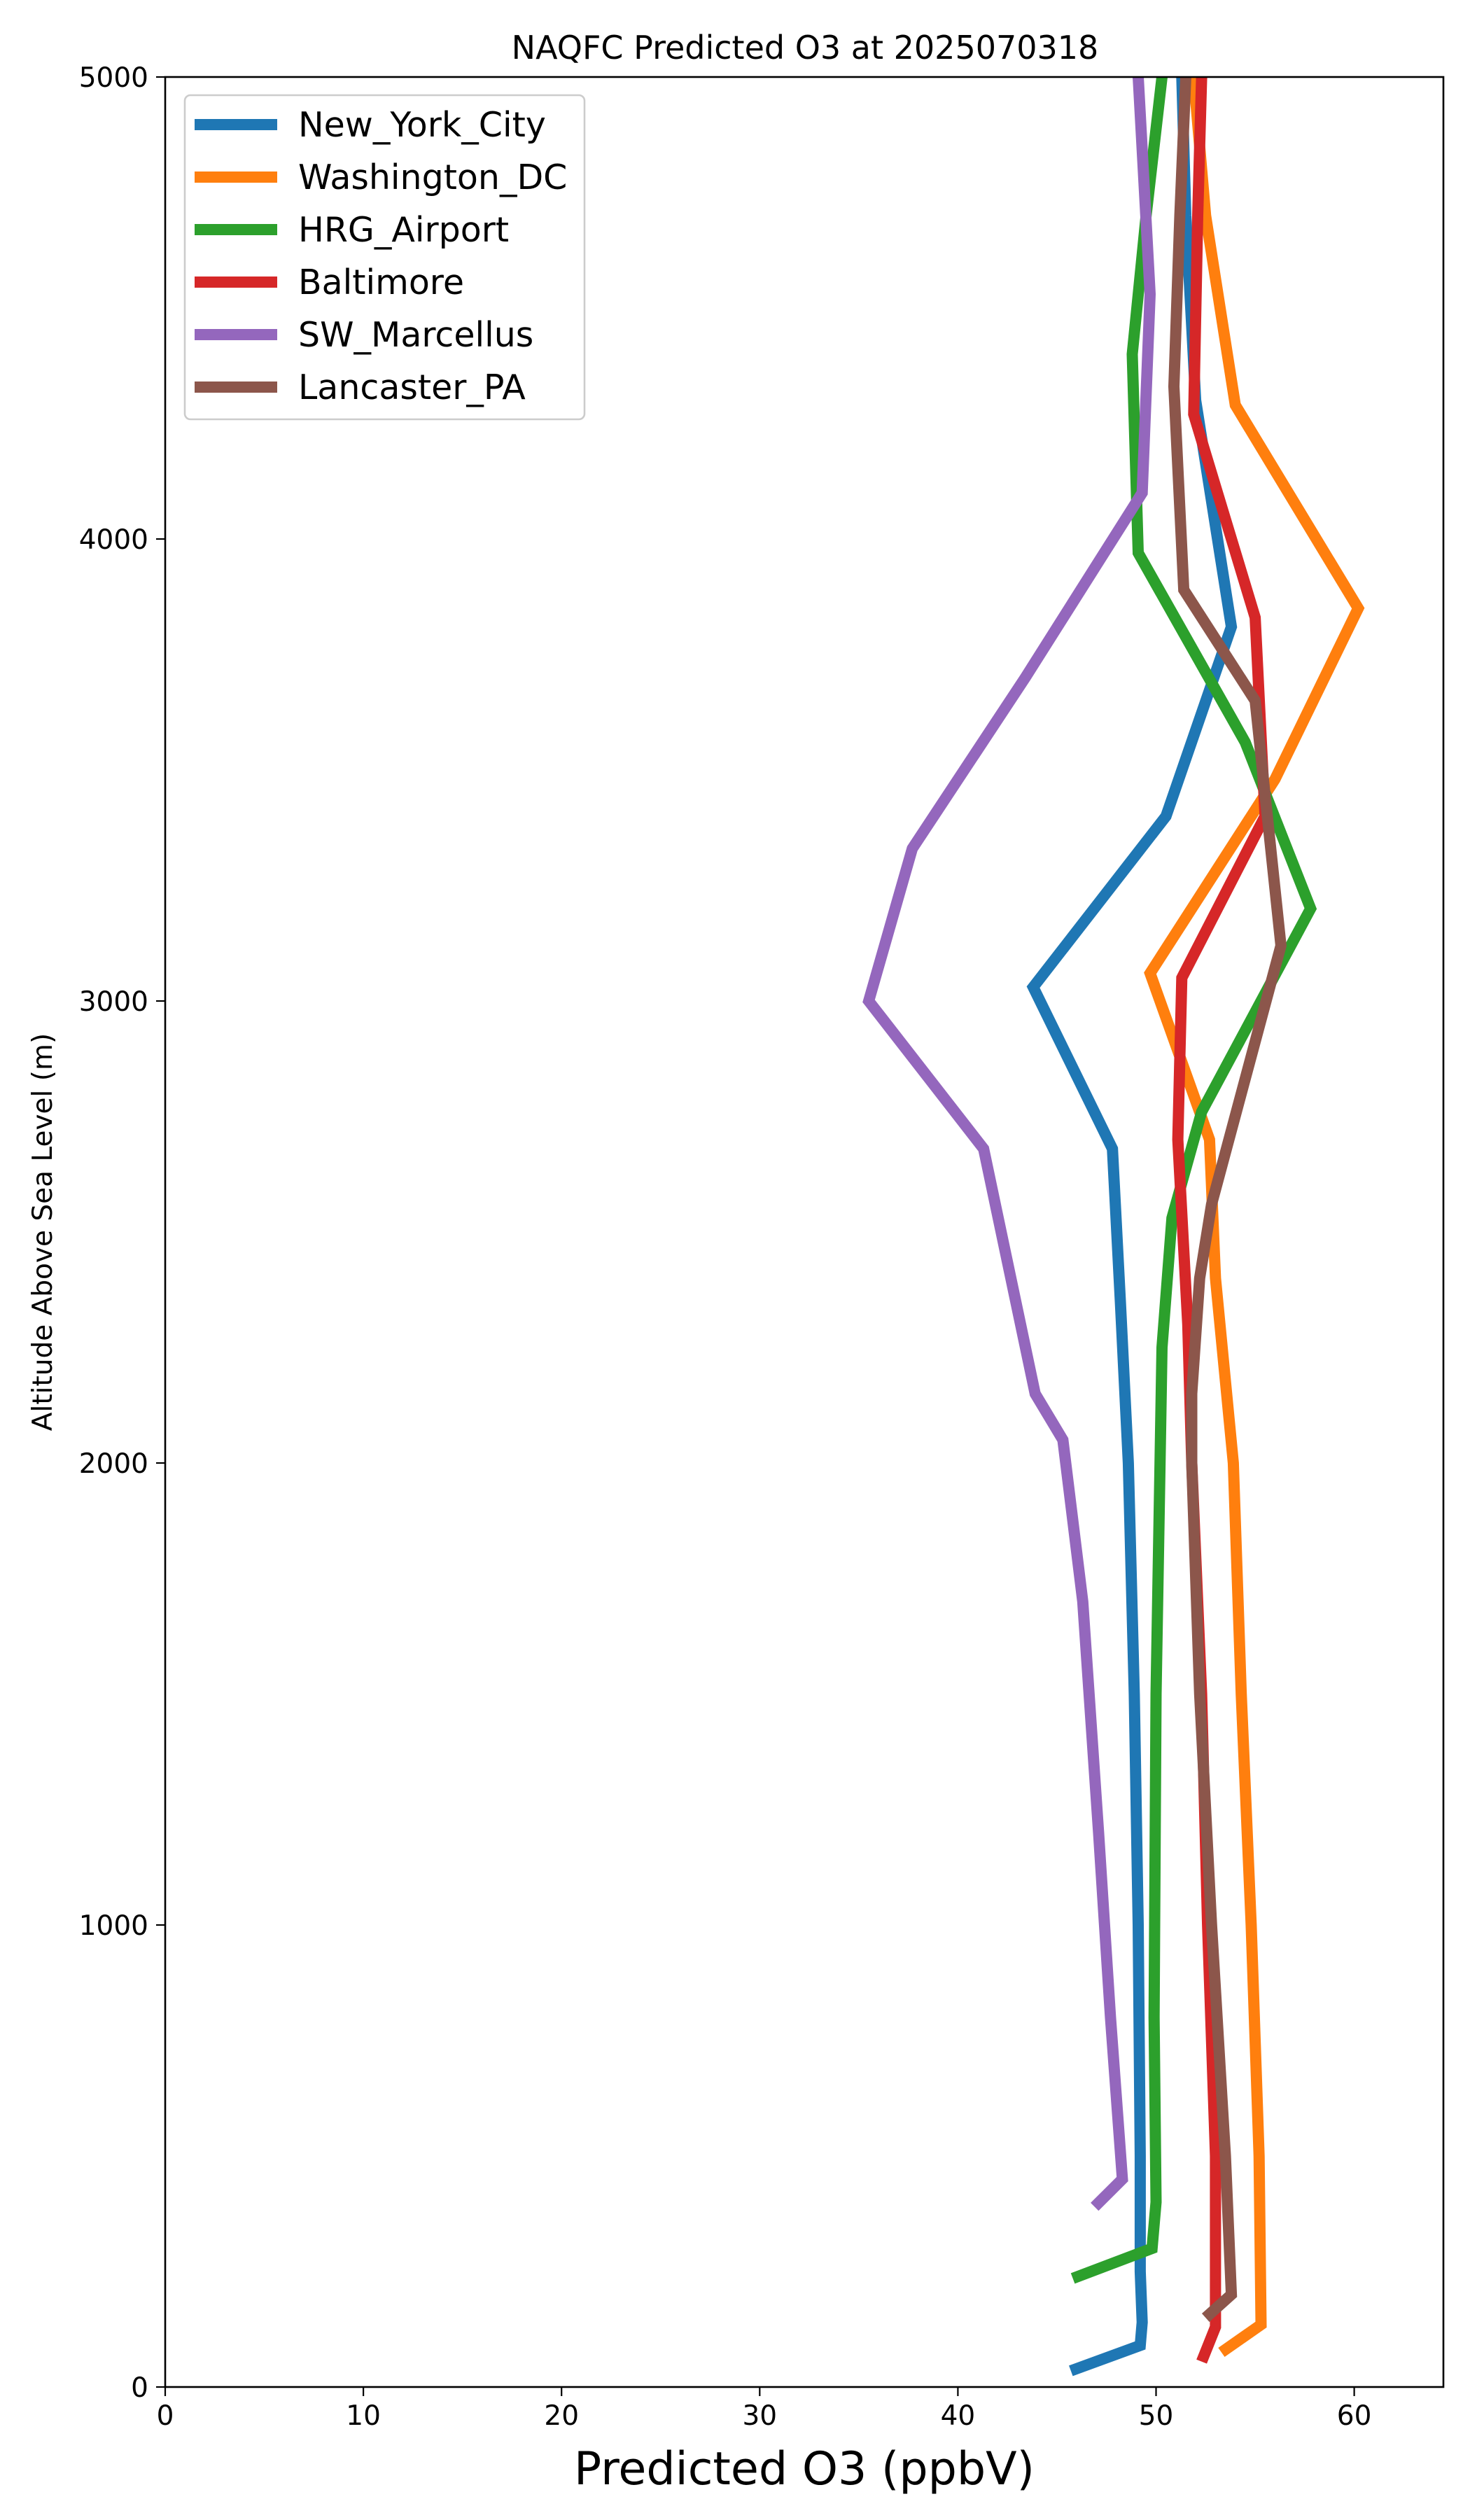 Image resolution: width=1470 pixels, height=2520 pixels. Describe the element at coordinates (122, 1233) in the screenshot. I see `y-axis: 0 1000 2000 3000 4000 5000` at that location.